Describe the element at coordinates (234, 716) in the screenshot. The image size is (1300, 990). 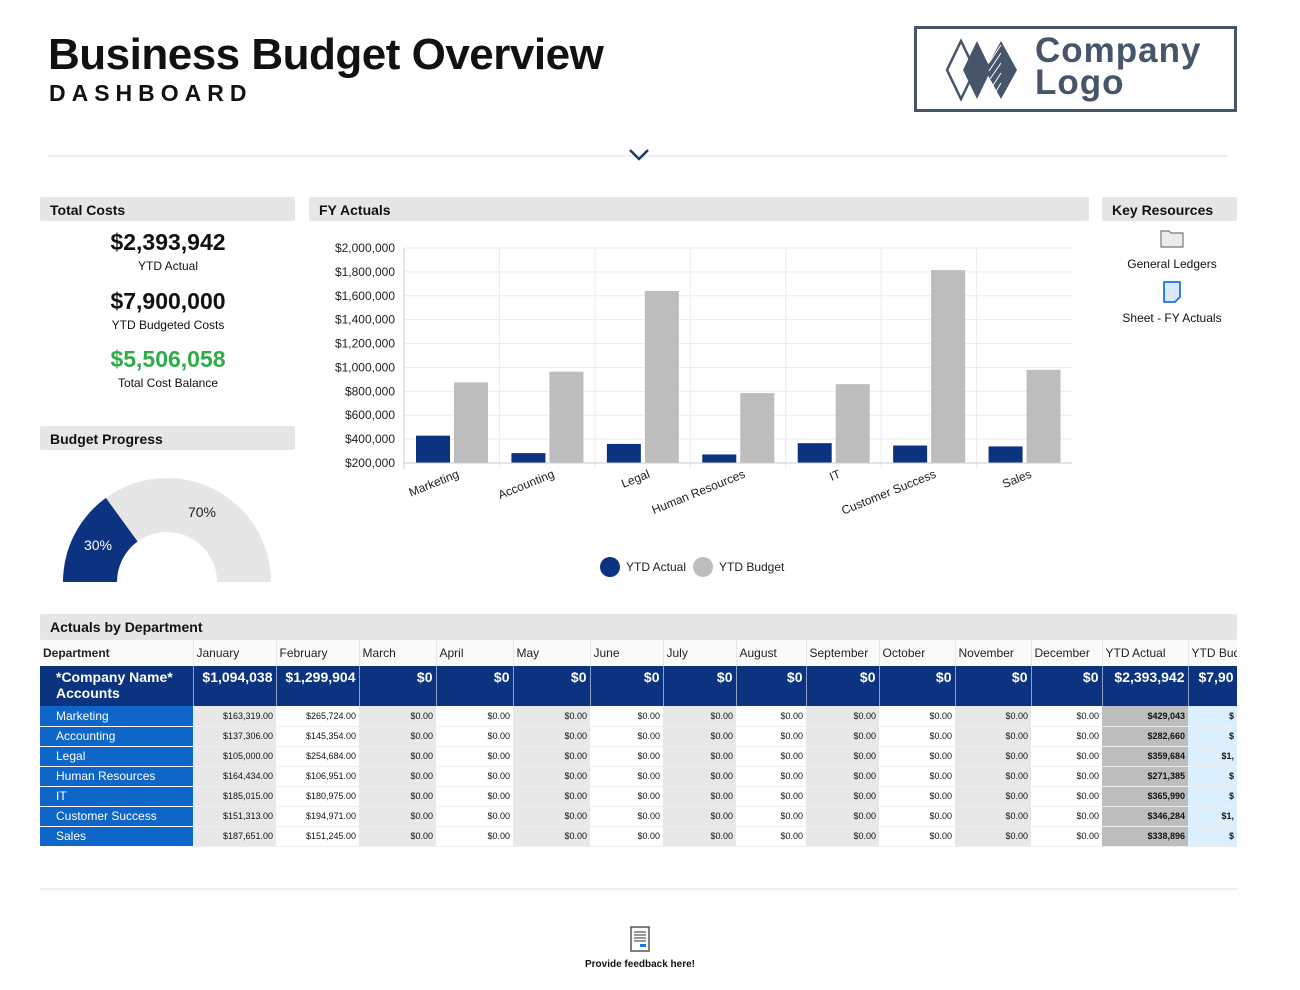
I see `value-cell: $163,319.00` at that location.